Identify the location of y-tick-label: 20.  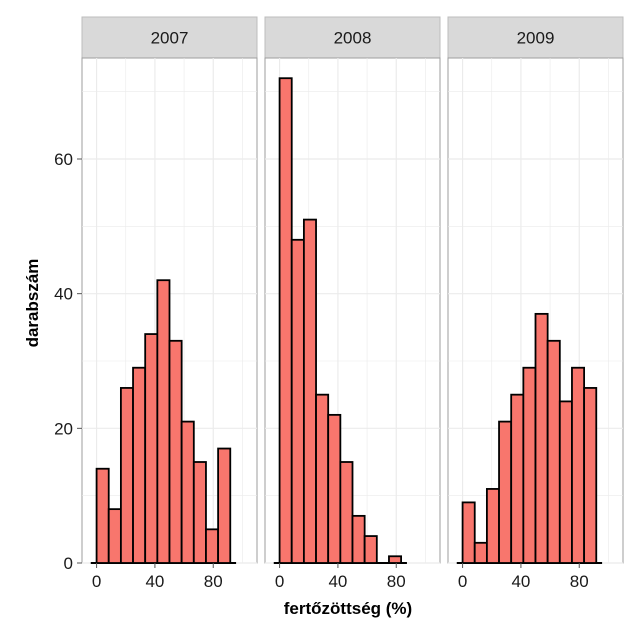
(63, 428).